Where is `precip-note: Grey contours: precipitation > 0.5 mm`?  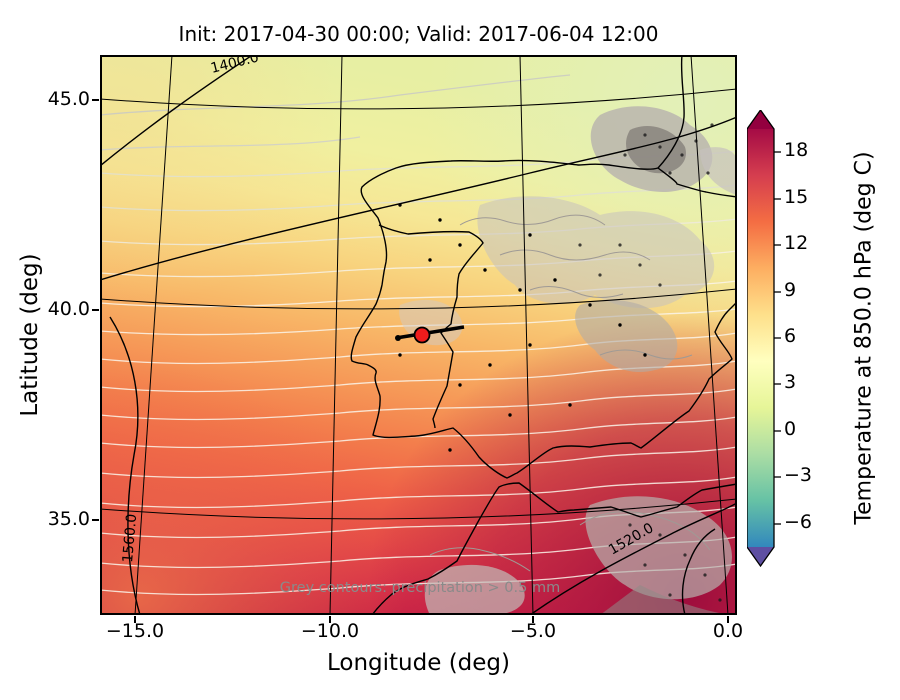 precip-note: Grey contours: precipitation > 0.5 mm is located at coordinates (420, 588).